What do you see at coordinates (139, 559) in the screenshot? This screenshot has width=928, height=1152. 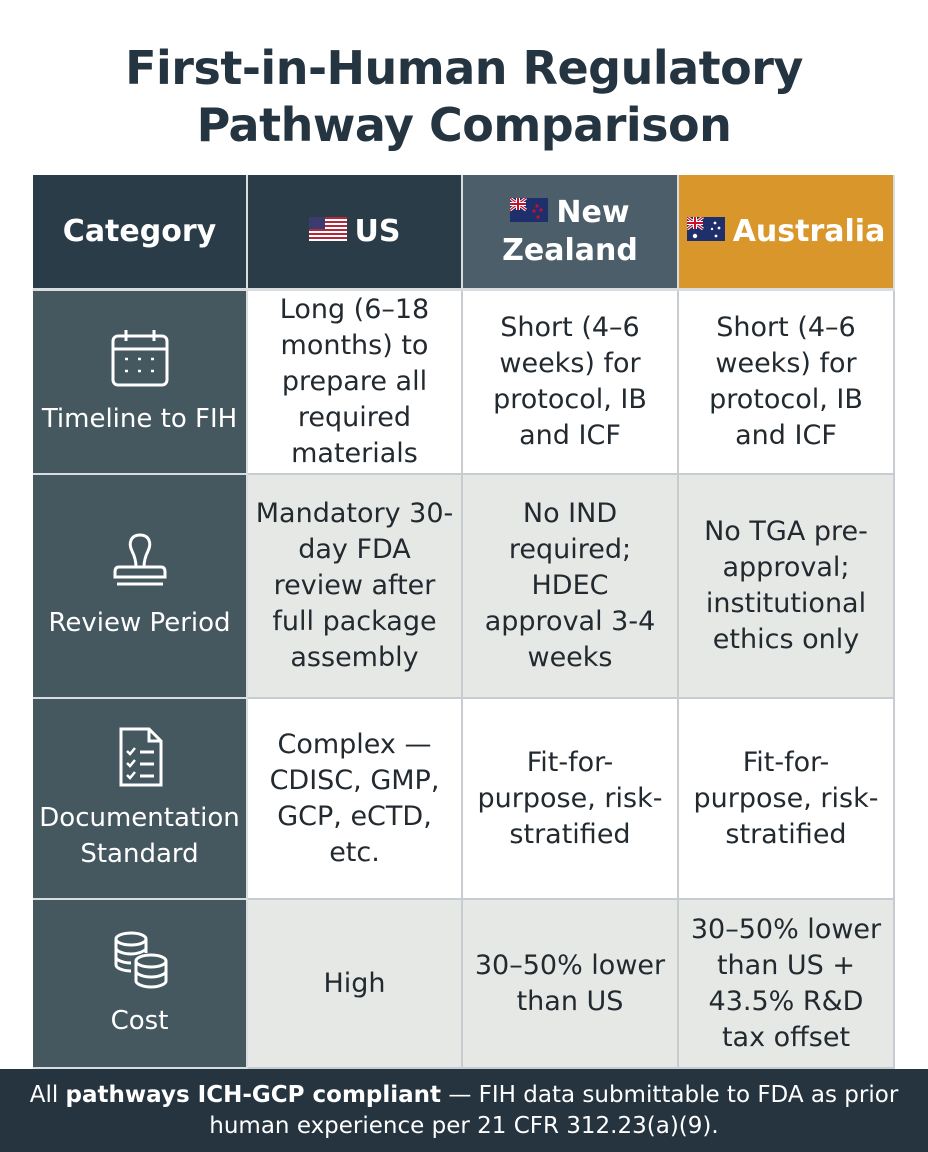 I see `stamp-icon` at bounding box center [139, 559].